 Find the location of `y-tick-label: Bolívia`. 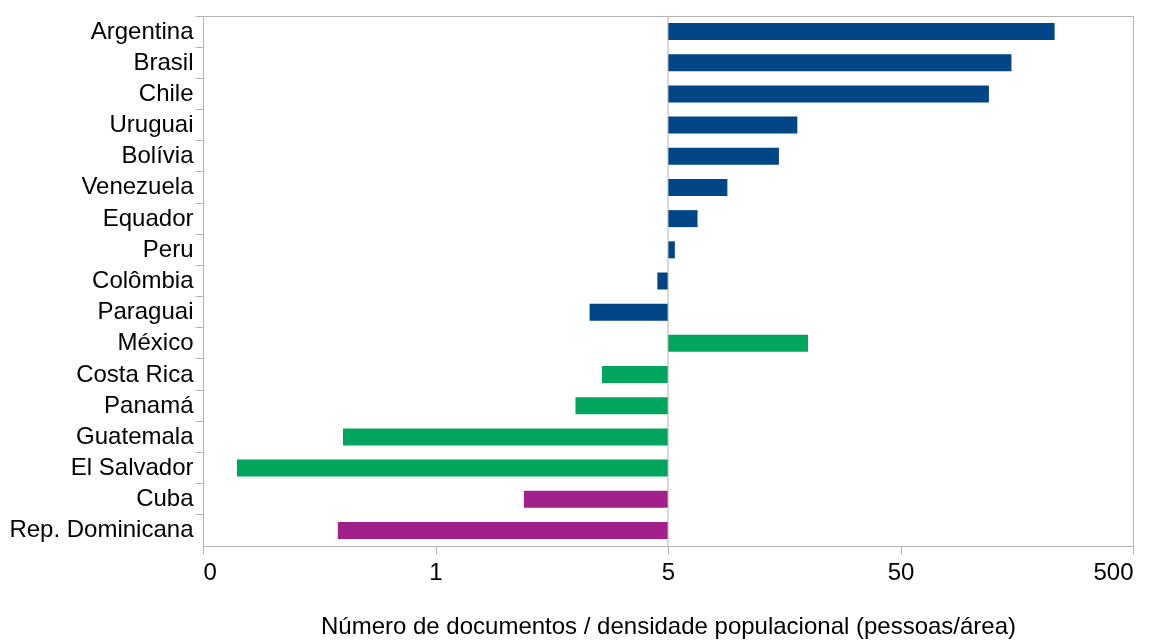

y-tick-label: Bolívia is located at coordinates (158, 155).